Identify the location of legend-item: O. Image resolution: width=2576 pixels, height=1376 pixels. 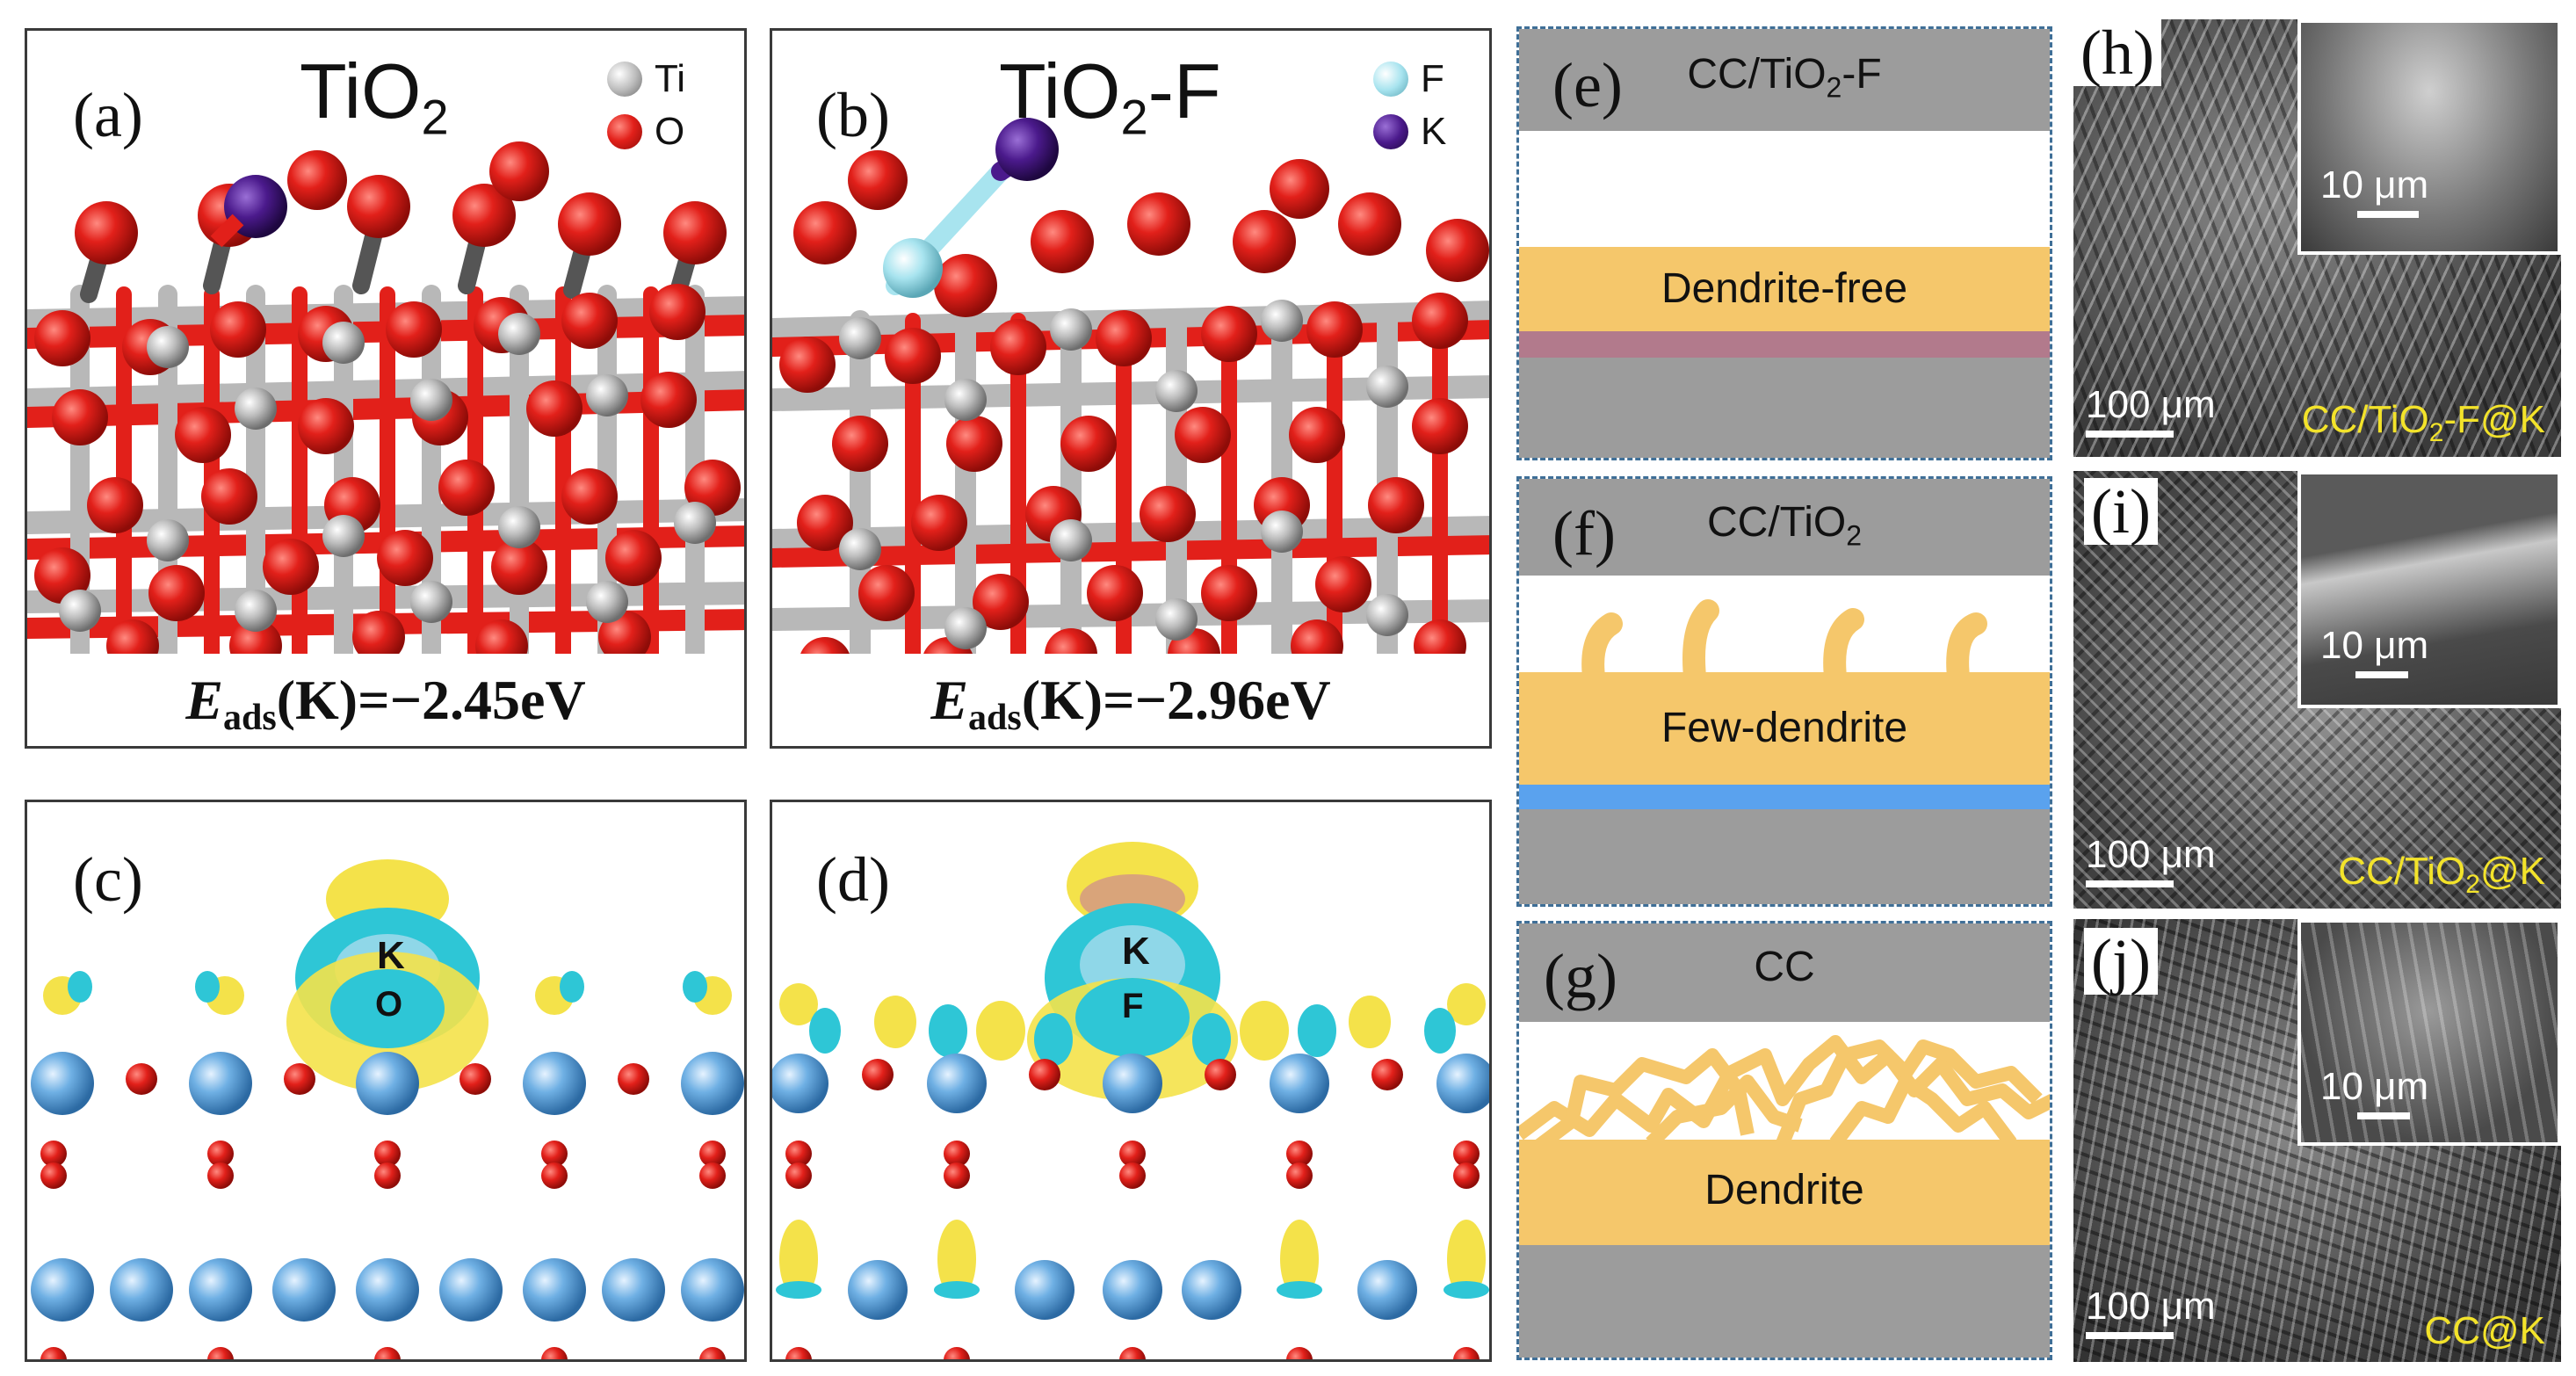
(646, 132).